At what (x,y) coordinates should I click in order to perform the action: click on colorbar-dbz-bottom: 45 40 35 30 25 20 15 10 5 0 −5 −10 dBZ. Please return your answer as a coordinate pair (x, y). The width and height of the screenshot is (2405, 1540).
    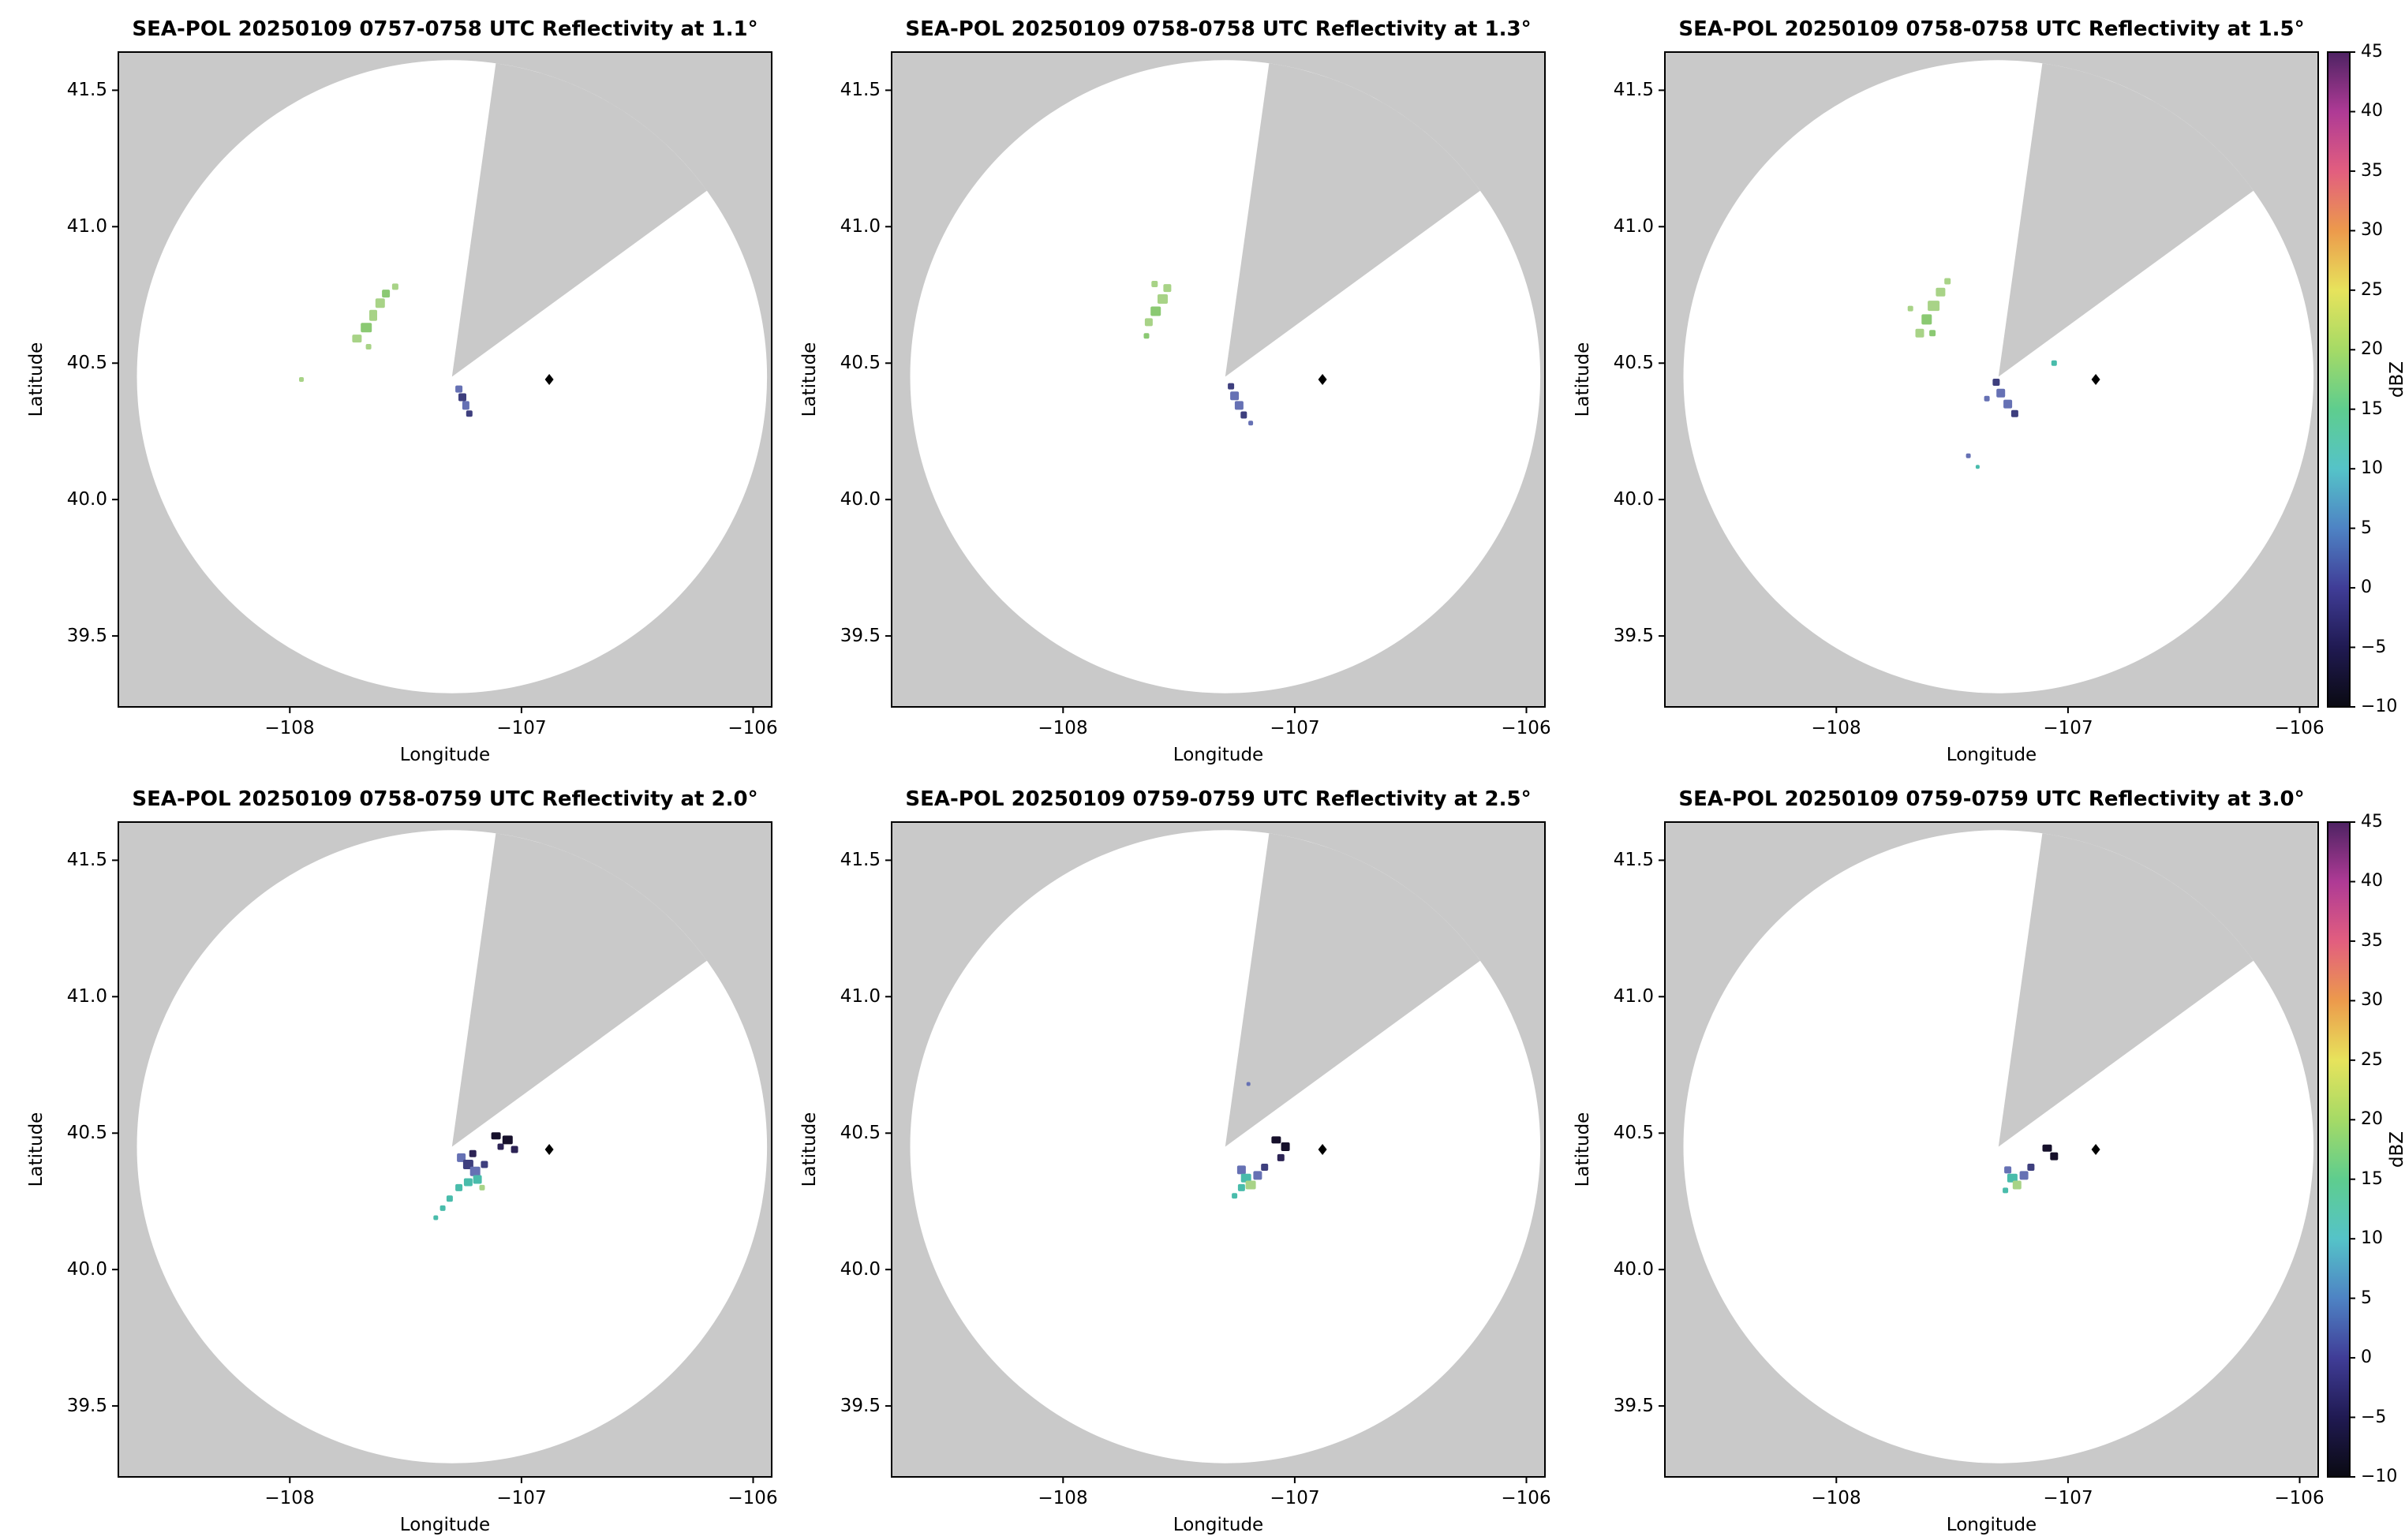
    Looking at the image, I should click on (2366, 1155).